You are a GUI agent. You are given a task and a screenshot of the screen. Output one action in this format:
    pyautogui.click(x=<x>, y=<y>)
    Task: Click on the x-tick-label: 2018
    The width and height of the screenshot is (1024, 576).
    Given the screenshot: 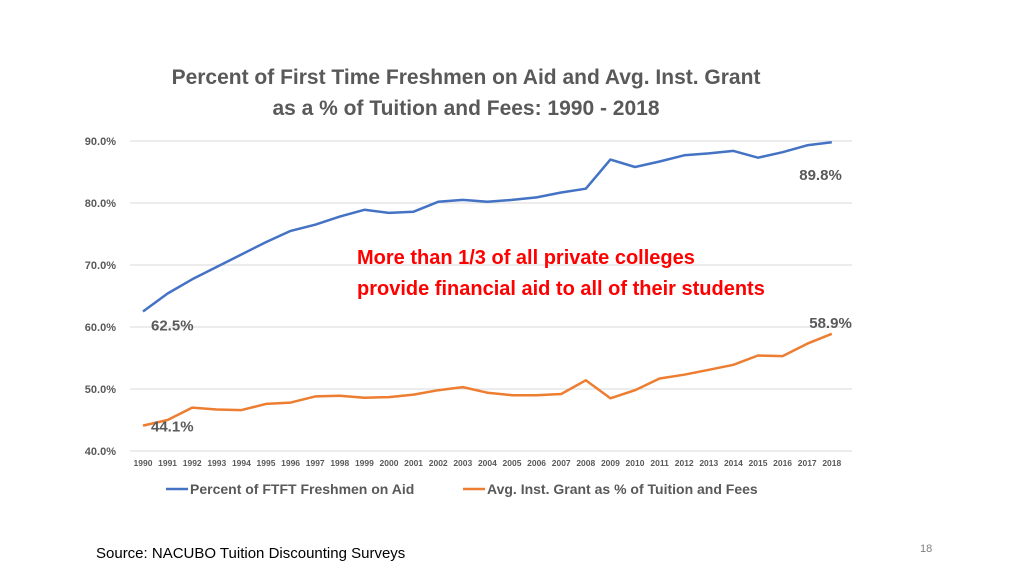 What is the action you would take?
    pyautogui.click(x=831, y=463)
    